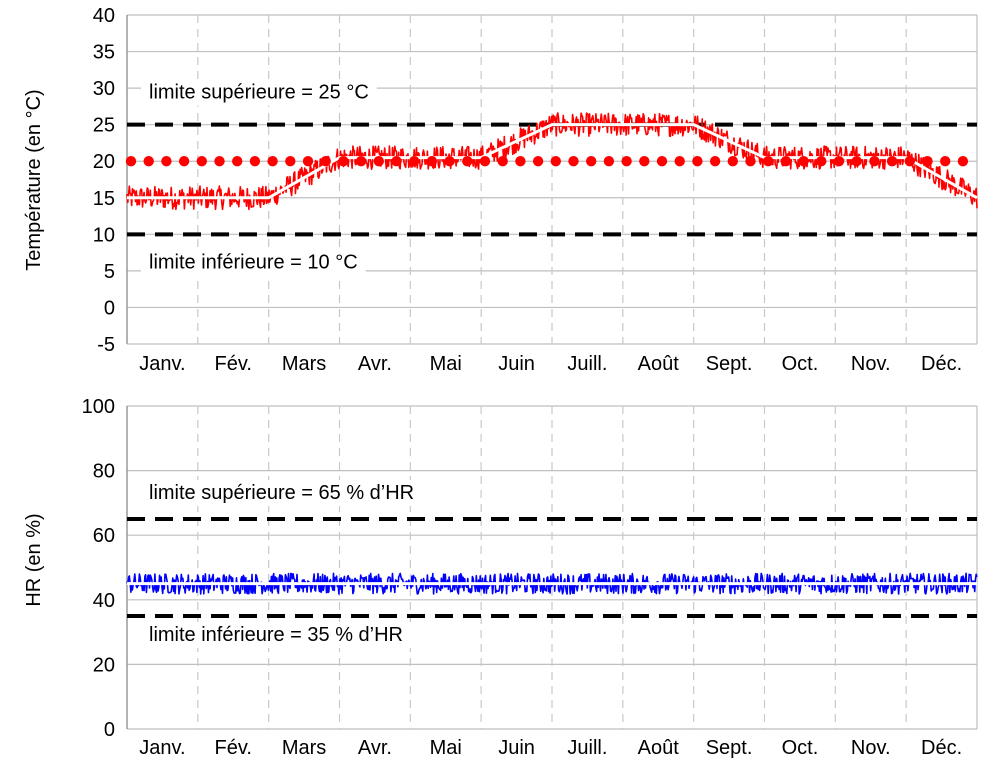  I want to click on x-tick-label-0-0: Janv., so click(162, 364).